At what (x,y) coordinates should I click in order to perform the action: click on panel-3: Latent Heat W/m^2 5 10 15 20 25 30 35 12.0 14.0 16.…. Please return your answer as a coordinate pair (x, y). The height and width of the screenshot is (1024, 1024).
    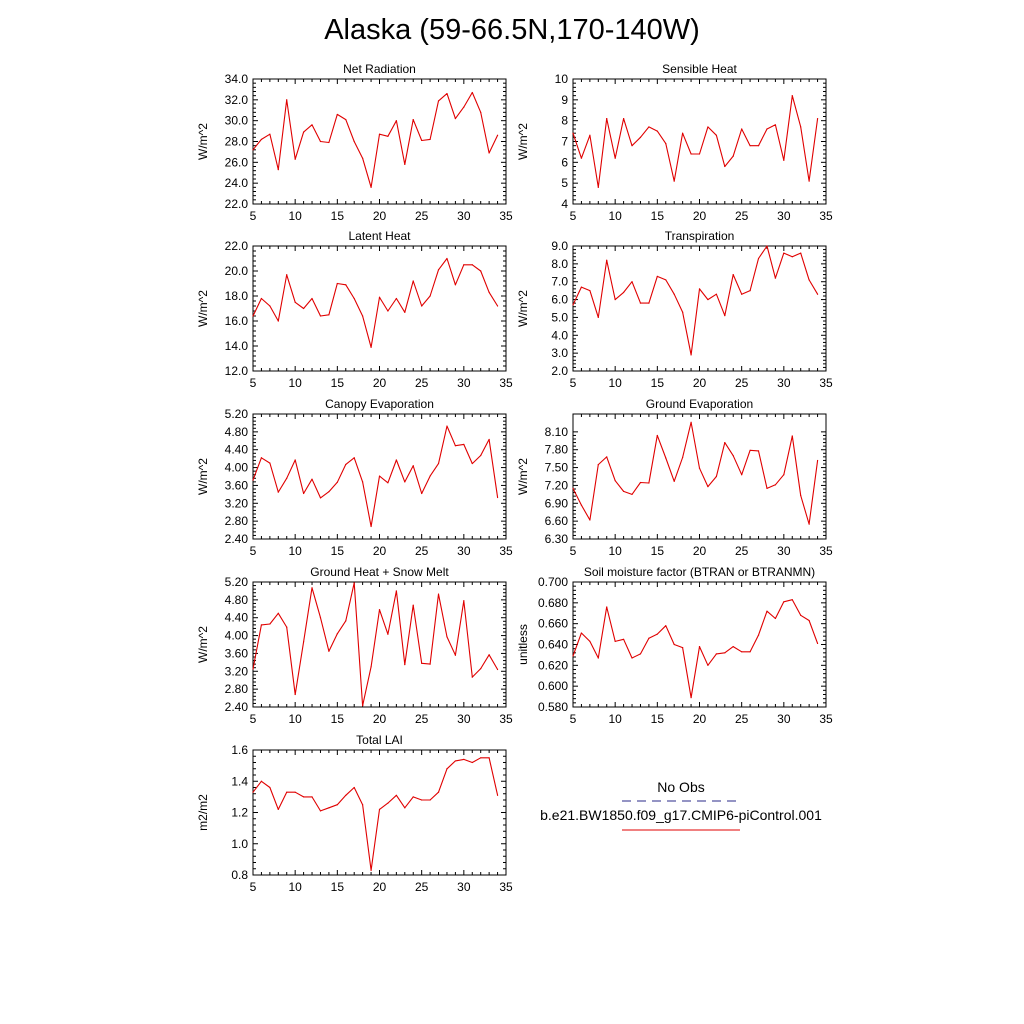
    Looking at the image, I should click on (354, 309).